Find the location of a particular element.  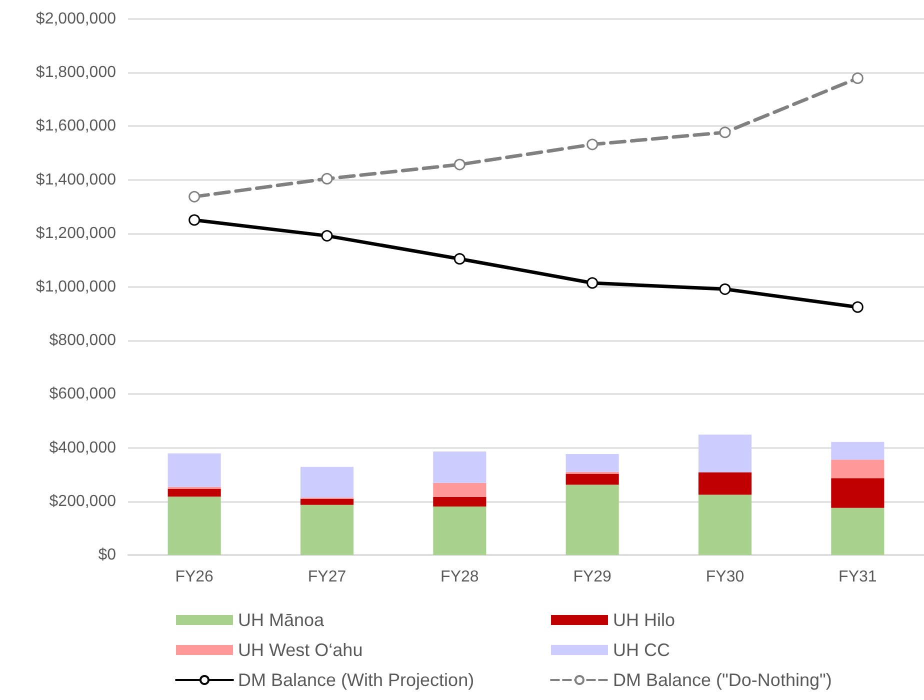

x-tick-label: FY27 is located at coordinates (327, 577).